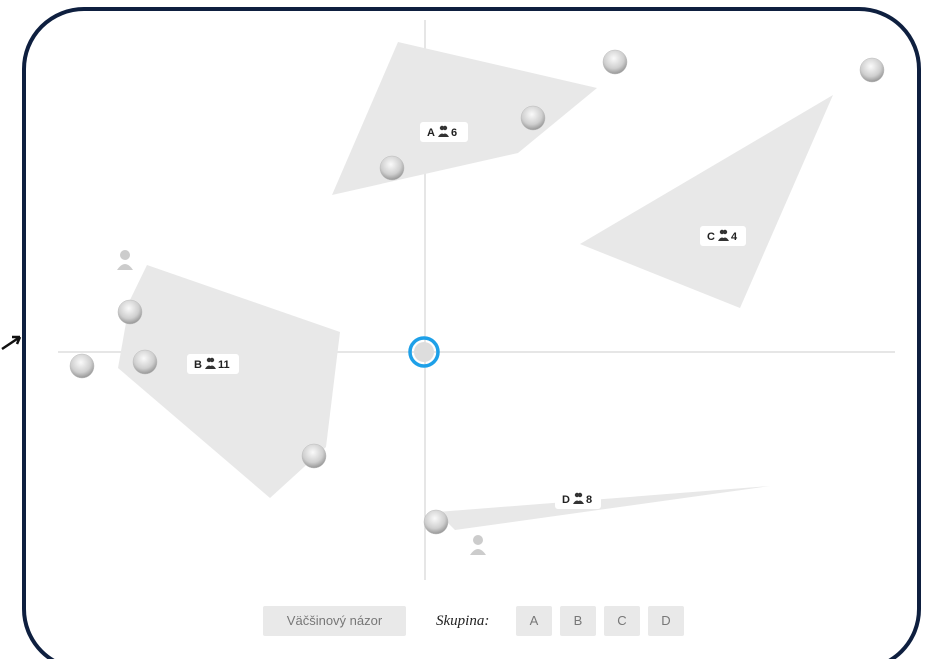 The image size is (931, 659). What do you see at coordinates (224, 365) in the screenshot?
I see `group-count: 11` at bounding box center [224, 365].